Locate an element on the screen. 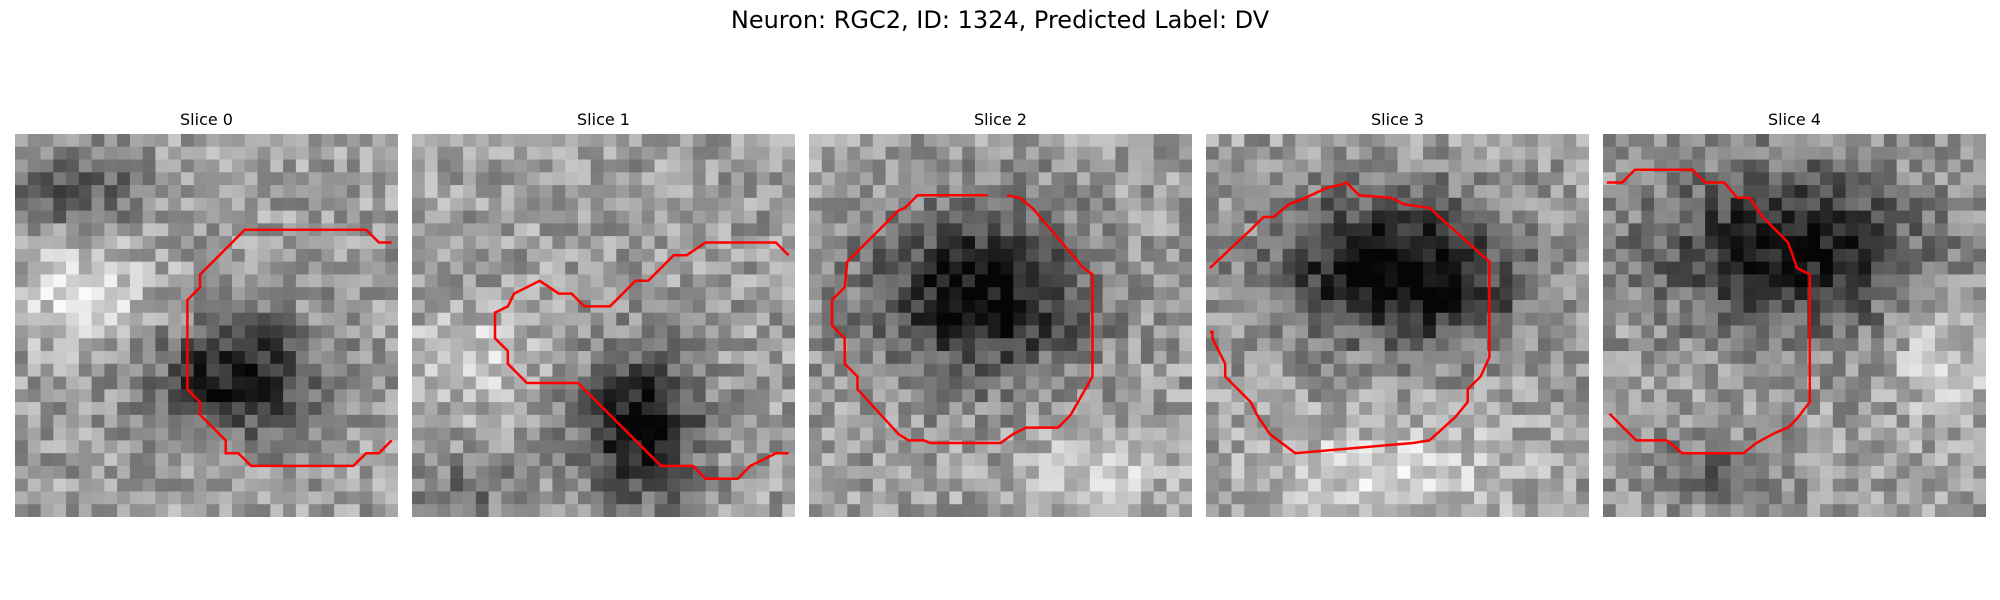 Image resolution: width=2000 pixels, height=600 pixels. slice-panel-4: Slice 4 is located at coordinates (1794, 312).